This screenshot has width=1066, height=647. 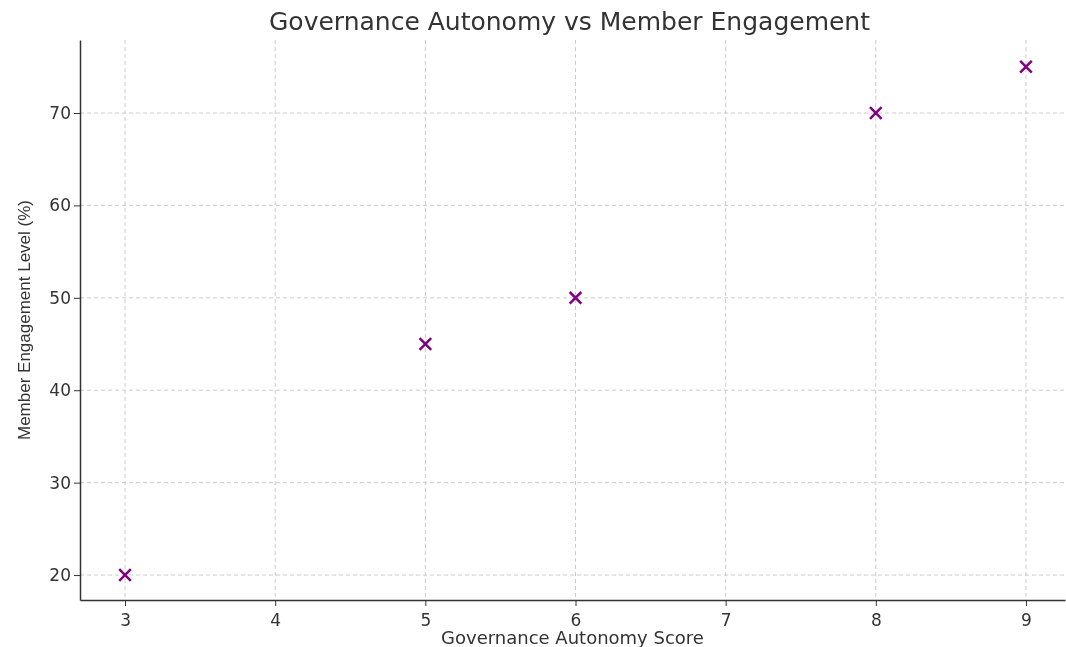 I want to click on x-axis-title: Governance Autonomy Score, so click(x=572, y=637).